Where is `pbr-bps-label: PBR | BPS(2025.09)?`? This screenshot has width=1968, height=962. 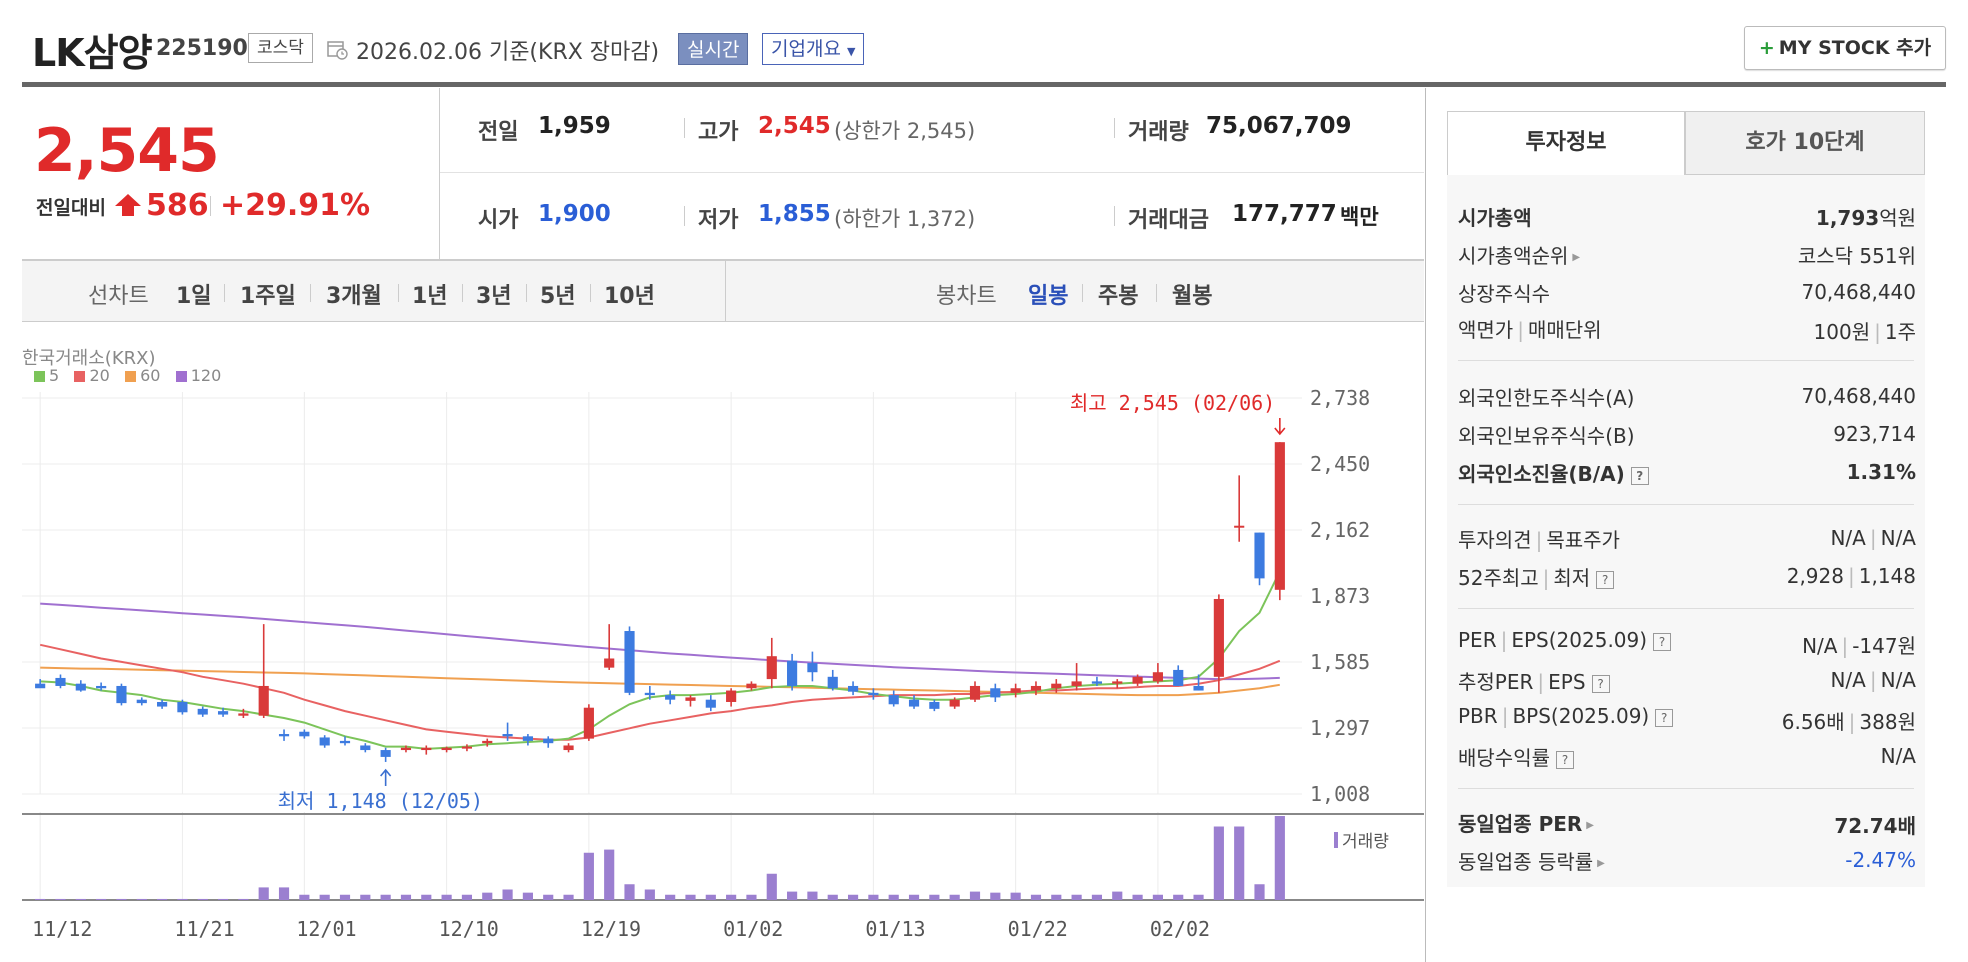 pbr-bps-label: PBR | BPS(2025.09)? is located at coordinates (1566, 716).